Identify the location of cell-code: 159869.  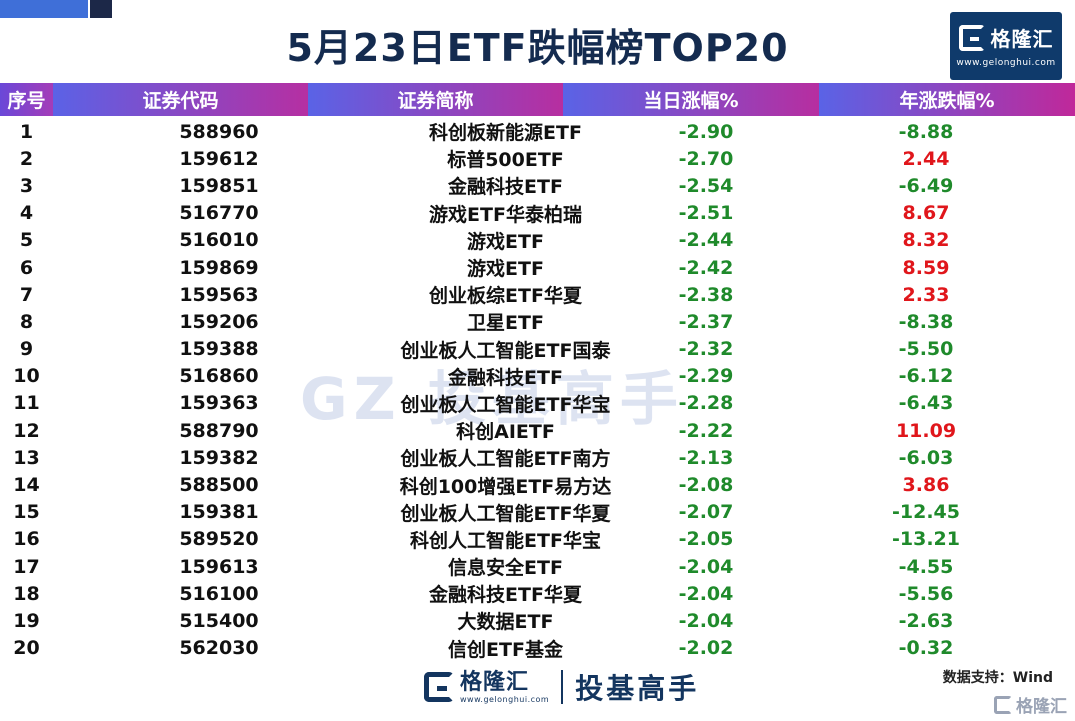
(219, 267).